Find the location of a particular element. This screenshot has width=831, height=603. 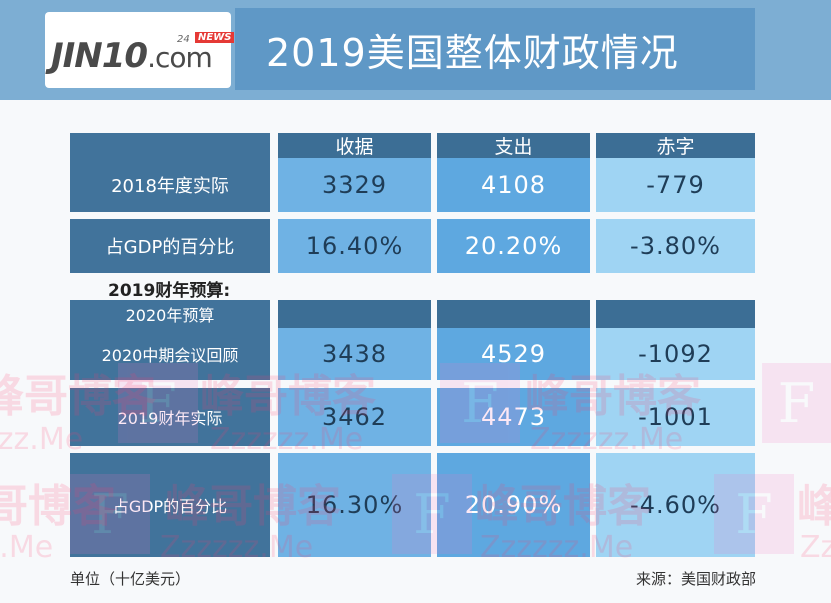

cell-fy2019-deficit: -1001 is located at coordinates (675, 417).